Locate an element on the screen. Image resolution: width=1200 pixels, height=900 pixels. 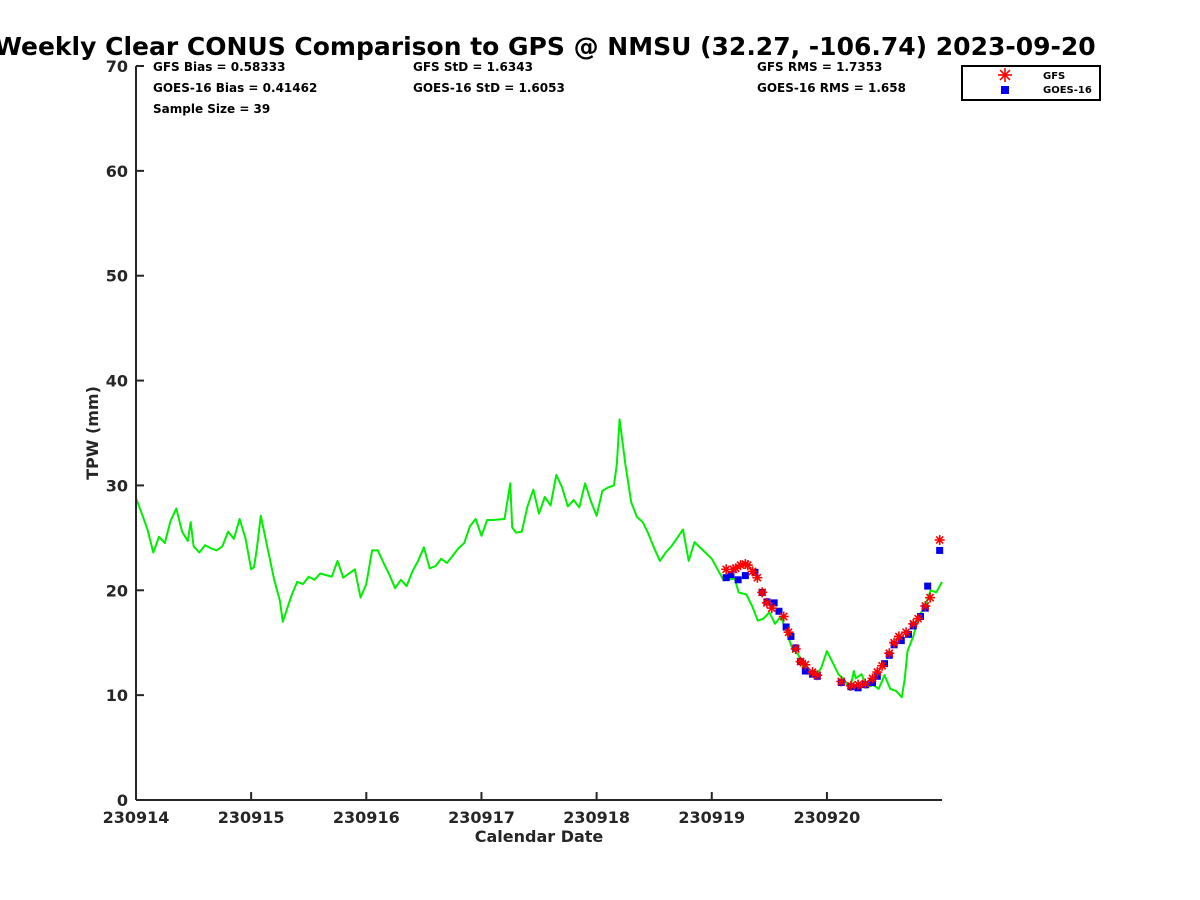
y-tick-label: 70 is located at coordinates (117, 66).